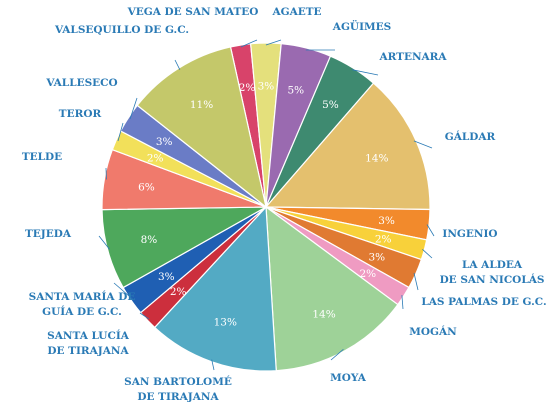  I want to click on category-label: TELDE, so click(42, 157).